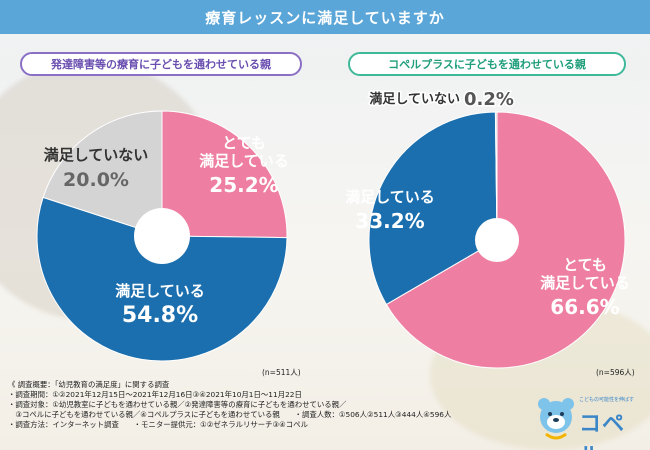 The width and height of the screenshot is (650, 450). Describe the element at coordinates (487, 64) in the screenshot. I see `right-chart-header: コペルプラスに子どもを通わせている親` at that location.